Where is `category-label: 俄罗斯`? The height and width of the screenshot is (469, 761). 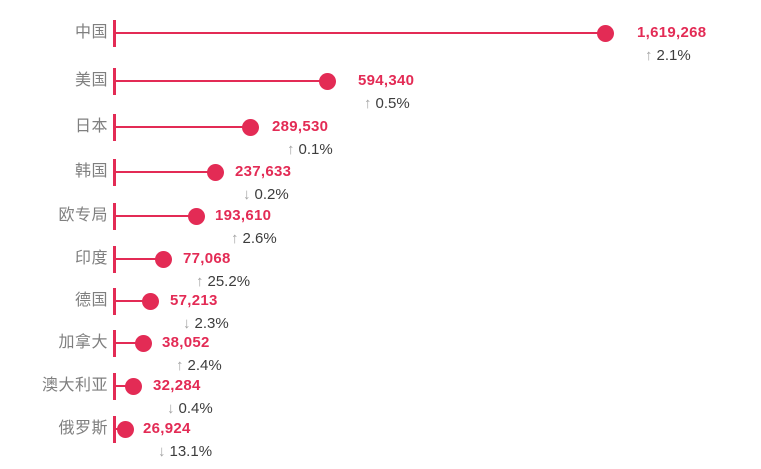 category-label: 俄罗斯 is located at coordinates (83, 428).